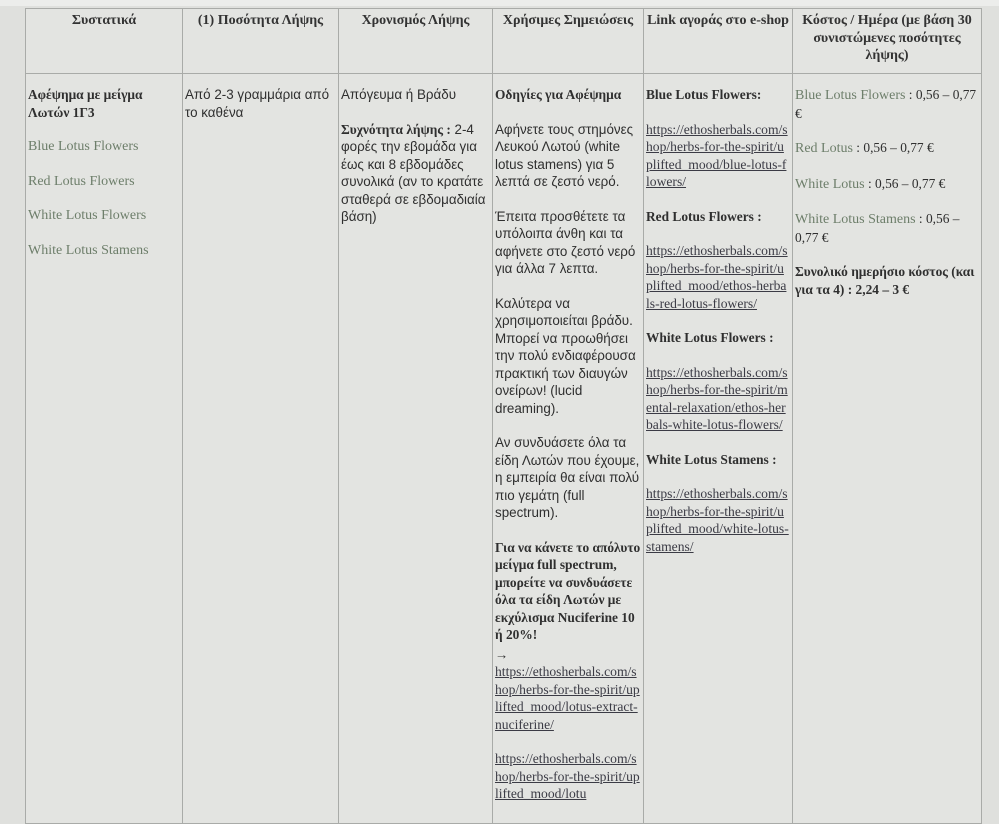 The image size is (999, 824). What do you see at coordinates (568, 41) in the screenshot?
I see `header-notes: Χρήσιμες Σημειώσεις` at bounding box center [568, 41].